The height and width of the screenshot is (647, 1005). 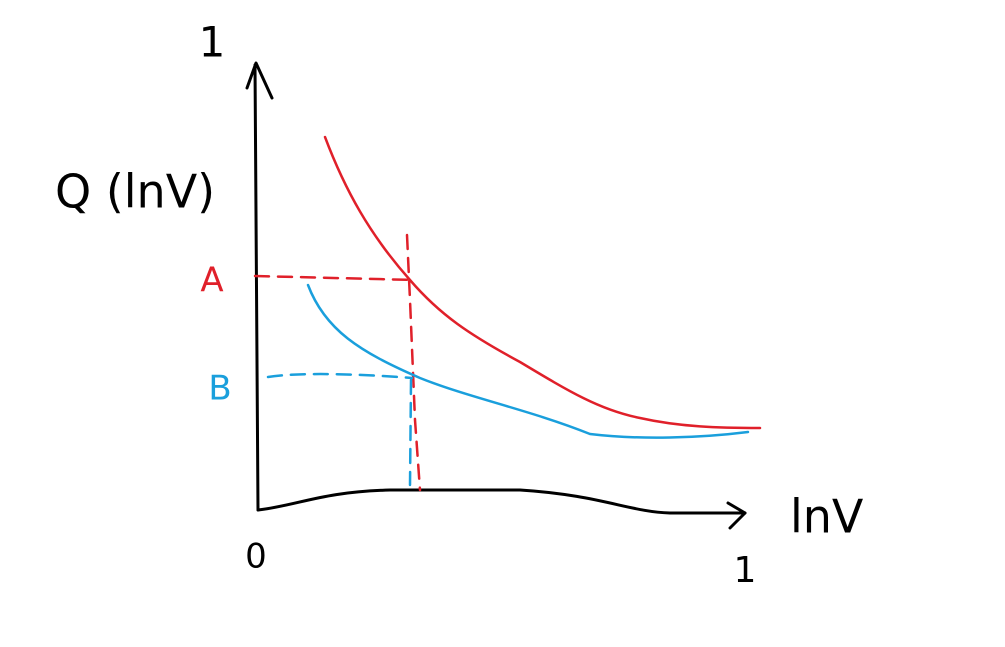 What do you see at coordinates (256, 287) in the screenshot?
I see `y-axis` at bounding box center [256, 287].